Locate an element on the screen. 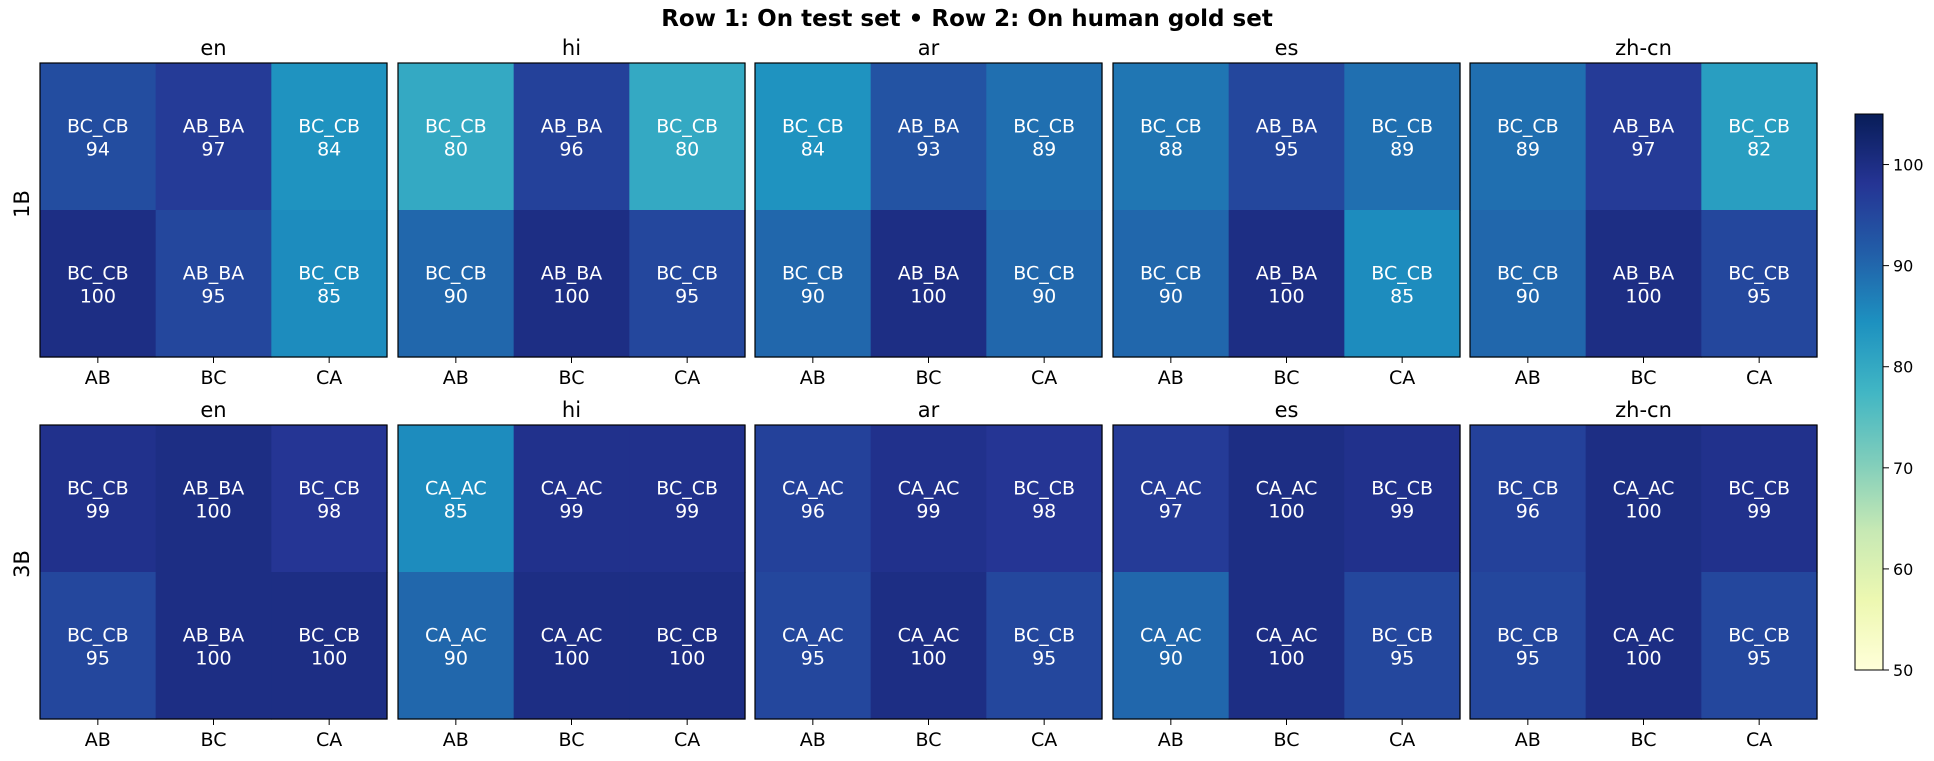 This screenshot has height=761, width=1934. x-tick-label-1B-hi-2: CA is located at coordinates (687, 378).